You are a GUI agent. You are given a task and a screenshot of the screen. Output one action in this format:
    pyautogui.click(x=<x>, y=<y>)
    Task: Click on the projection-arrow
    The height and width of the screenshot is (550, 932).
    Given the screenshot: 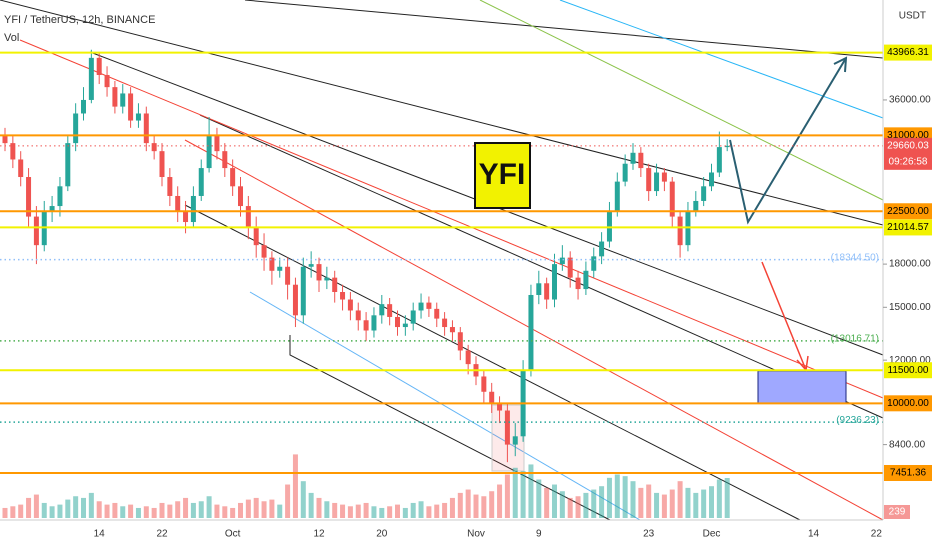 What is the action you would take?
    pyautogui.click(x=788, y=141)
    